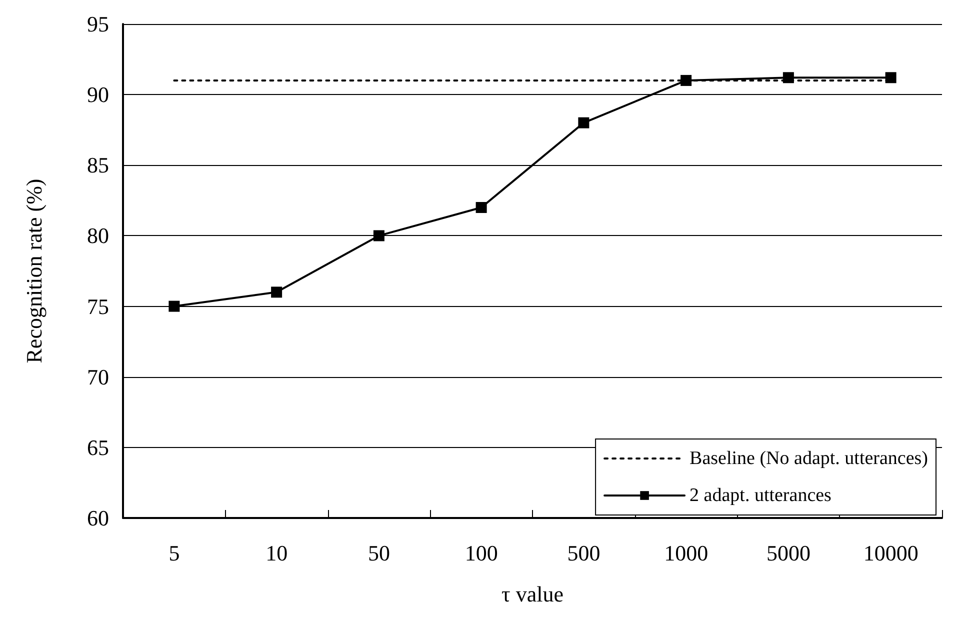  I want to click on x-tick-label: 500, so click(583, 553).